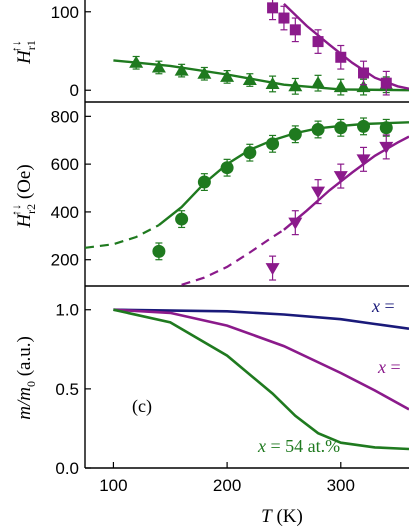 This screenshot has width=409, height=529. What do you see at coordinates (67, 389) in the screenshot?
I see `y-tick-label: 0.5` at bounding box center [67, 389].